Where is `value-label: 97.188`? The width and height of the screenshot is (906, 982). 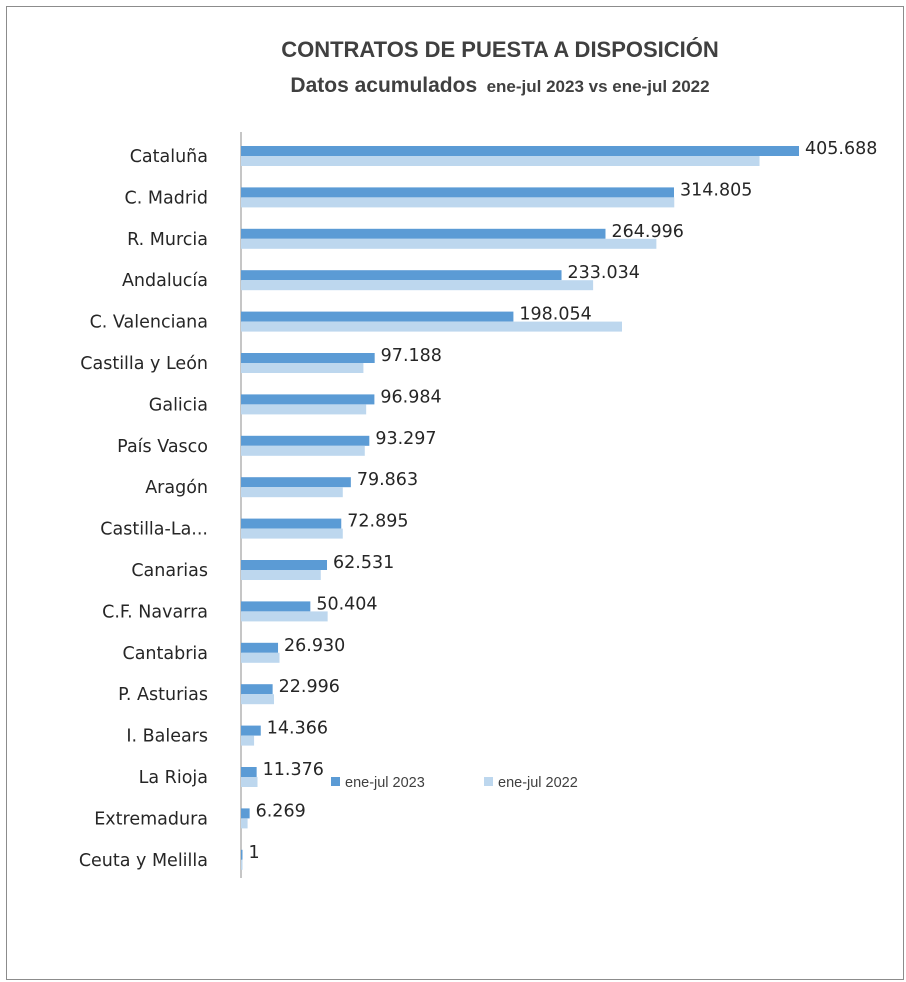
value-label: 97.188 is located at coordinates (411, 356).